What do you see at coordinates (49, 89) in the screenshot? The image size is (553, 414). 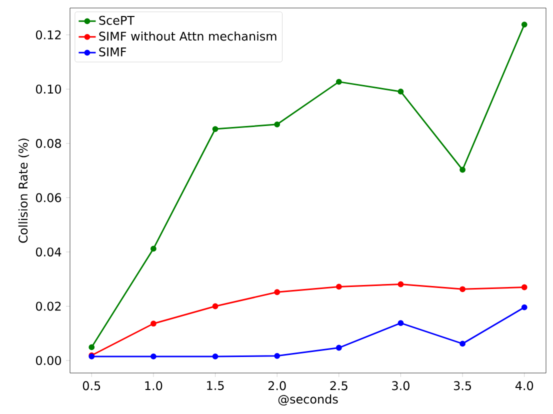 I see `y-tick-label: 0.10` at bounding box center [49, 89].